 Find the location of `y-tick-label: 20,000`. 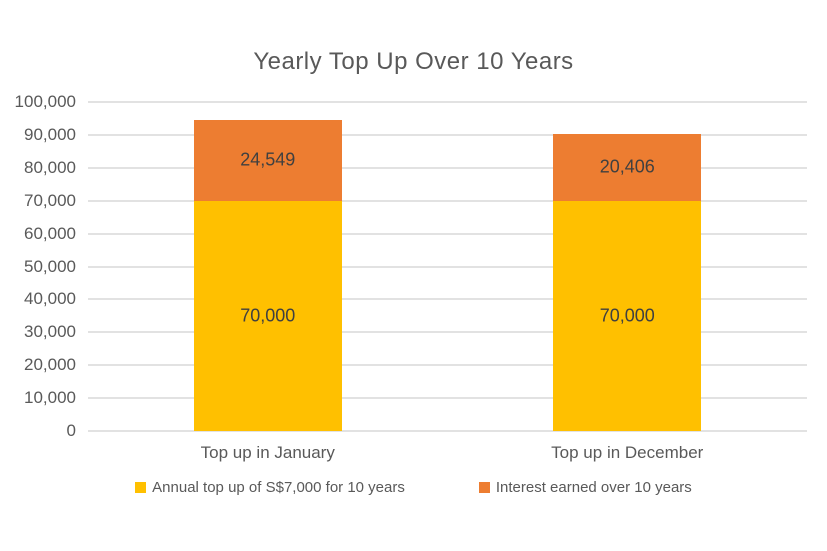

y-tick-label: 20,000 is located at coordinates (50, 365).